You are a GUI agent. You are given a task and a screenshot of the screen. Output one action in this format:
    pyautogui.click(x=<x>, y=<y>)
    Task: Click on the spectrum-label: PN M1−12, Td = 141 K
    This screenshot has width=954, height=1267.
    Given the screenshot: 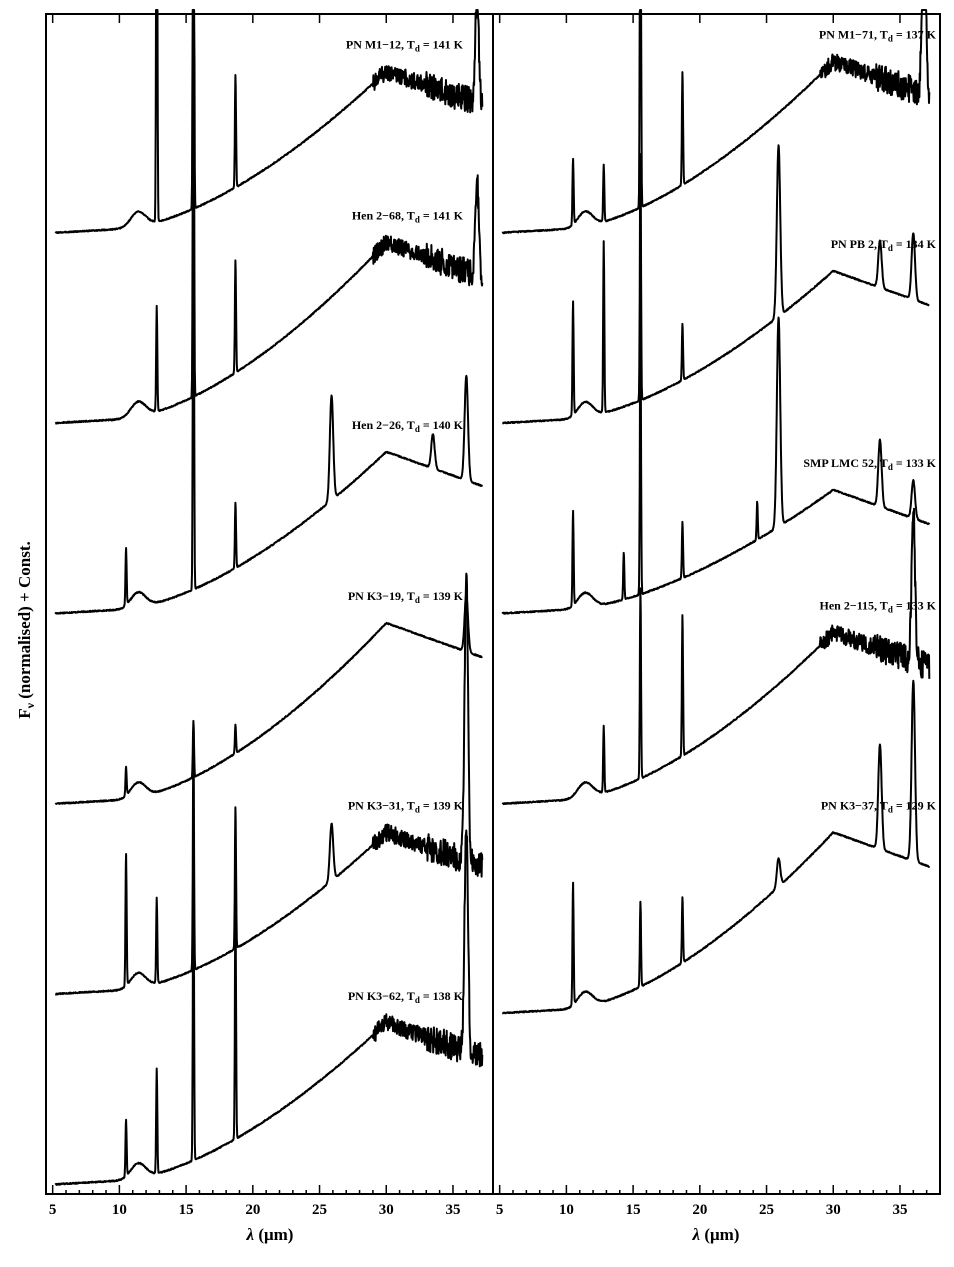 What is the action you would take?
    pyautogui.click(x=405, y=45)
    